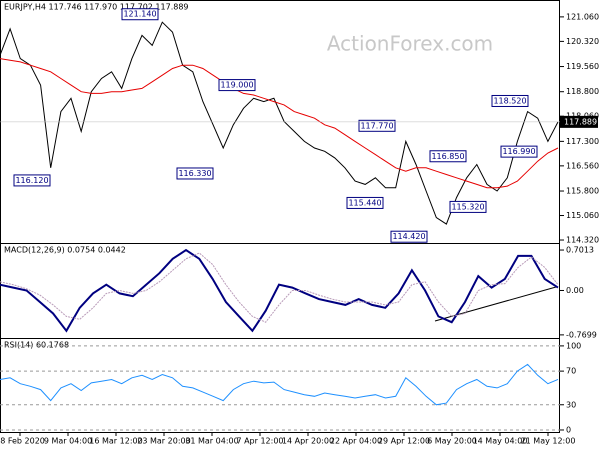 This screenshot has height=450, width=600. I want to click on x-tick-label: 16 Mar 12:00, so click(115, 441).